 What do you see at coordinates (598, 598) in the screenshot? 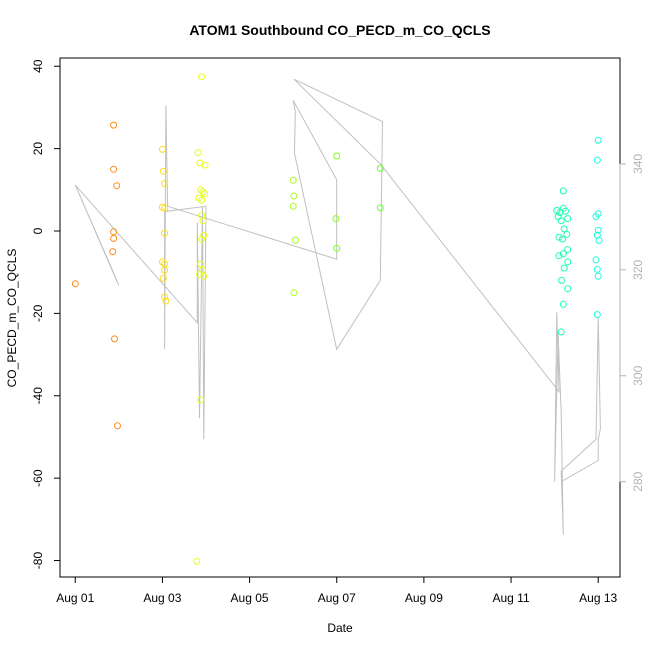
I see `x-tick-label: Aug 13` at bounding box center [598, 598].